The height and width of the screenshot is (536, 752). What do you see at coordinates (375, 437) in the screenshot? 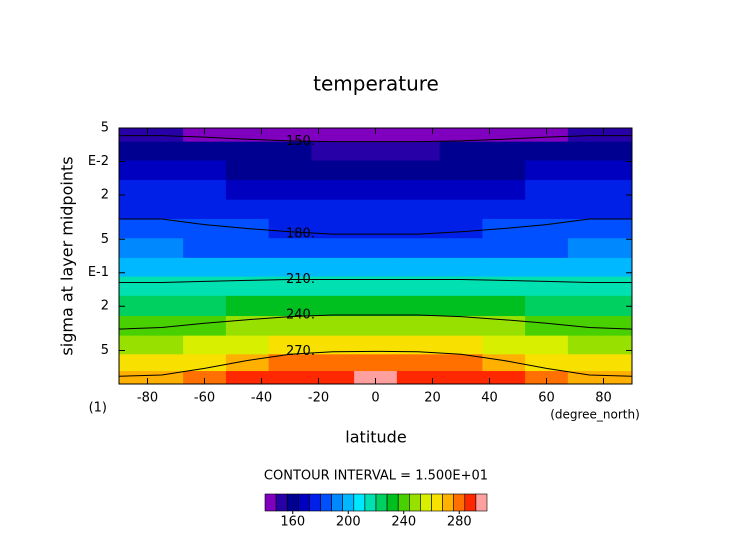
I see `x-axis-label: latitude` at bounding box center [375, 437].